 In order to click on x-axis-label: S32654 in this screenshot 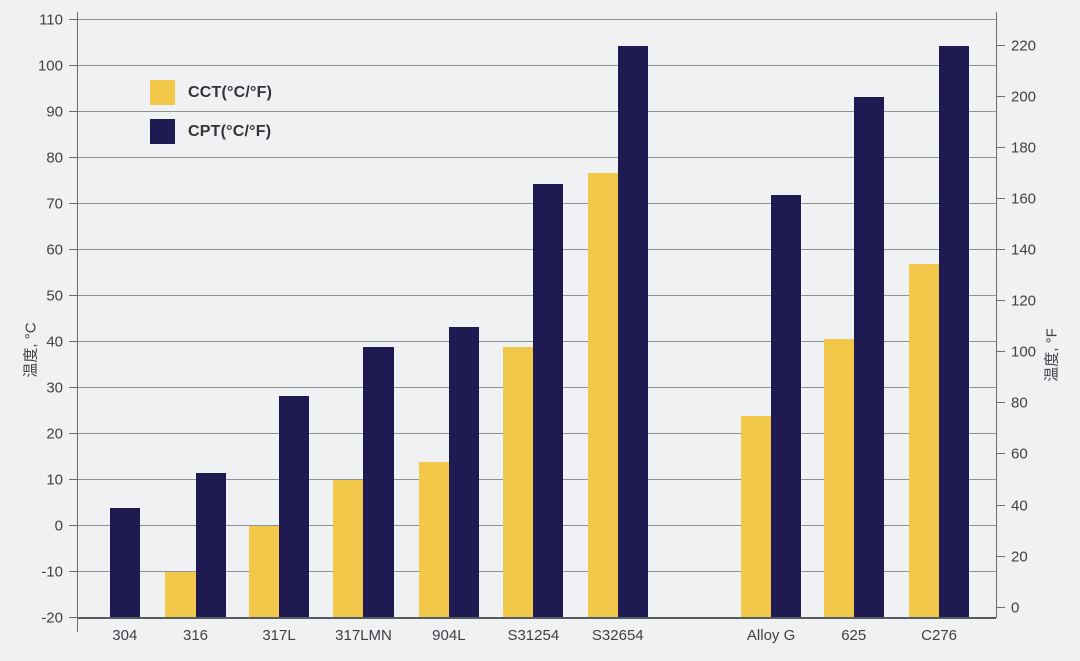, I will do `click(617, 635)`.